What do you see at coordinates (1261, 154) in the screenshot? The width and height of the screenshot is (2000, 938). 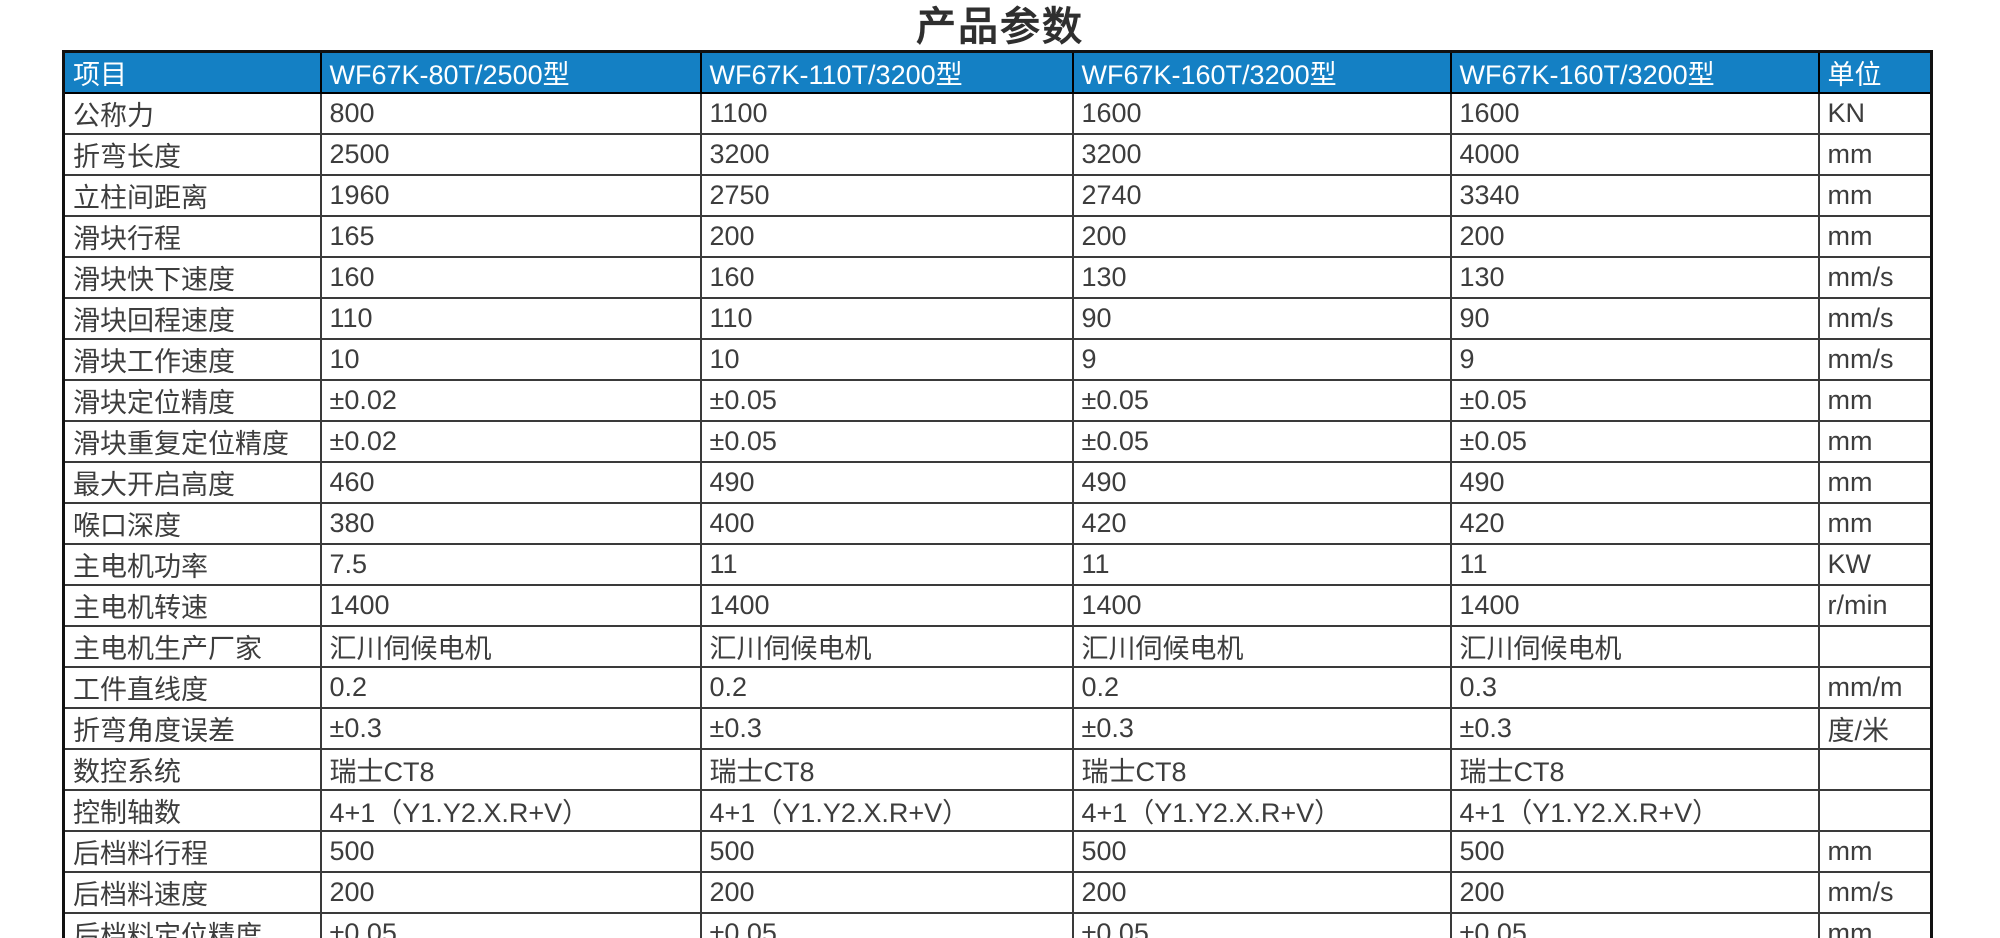 I see `param-value-cell: 3200` at bounding box center [1261, 154].